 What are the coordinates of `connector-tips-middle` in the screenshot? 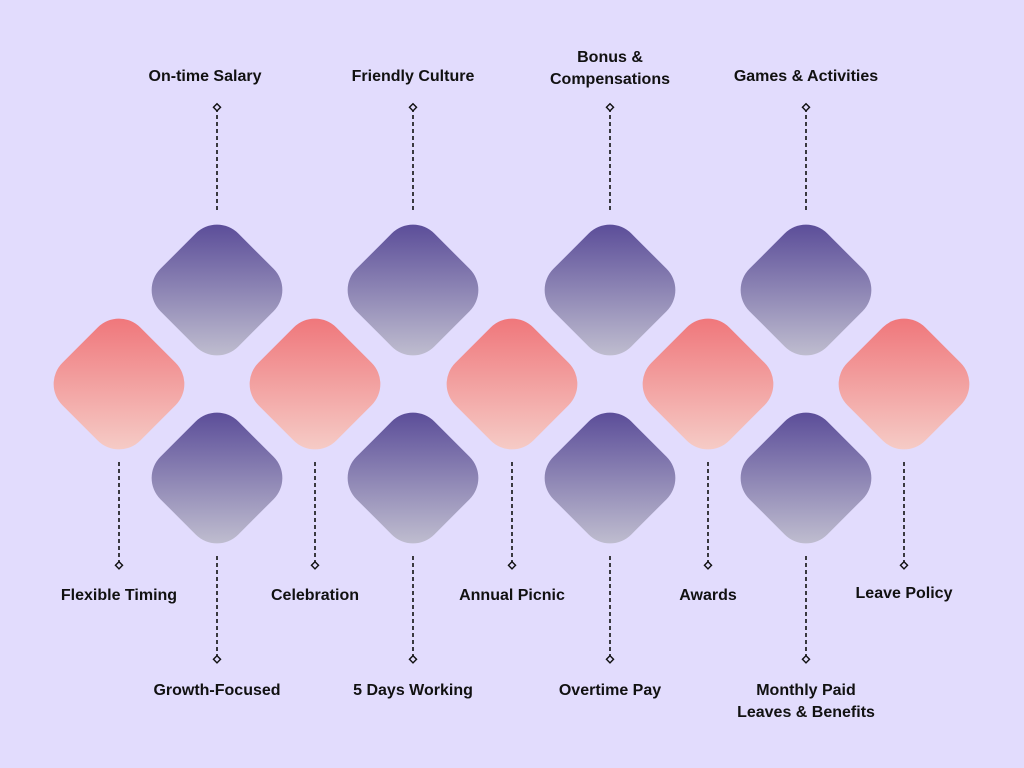 It's located at (511, 565).